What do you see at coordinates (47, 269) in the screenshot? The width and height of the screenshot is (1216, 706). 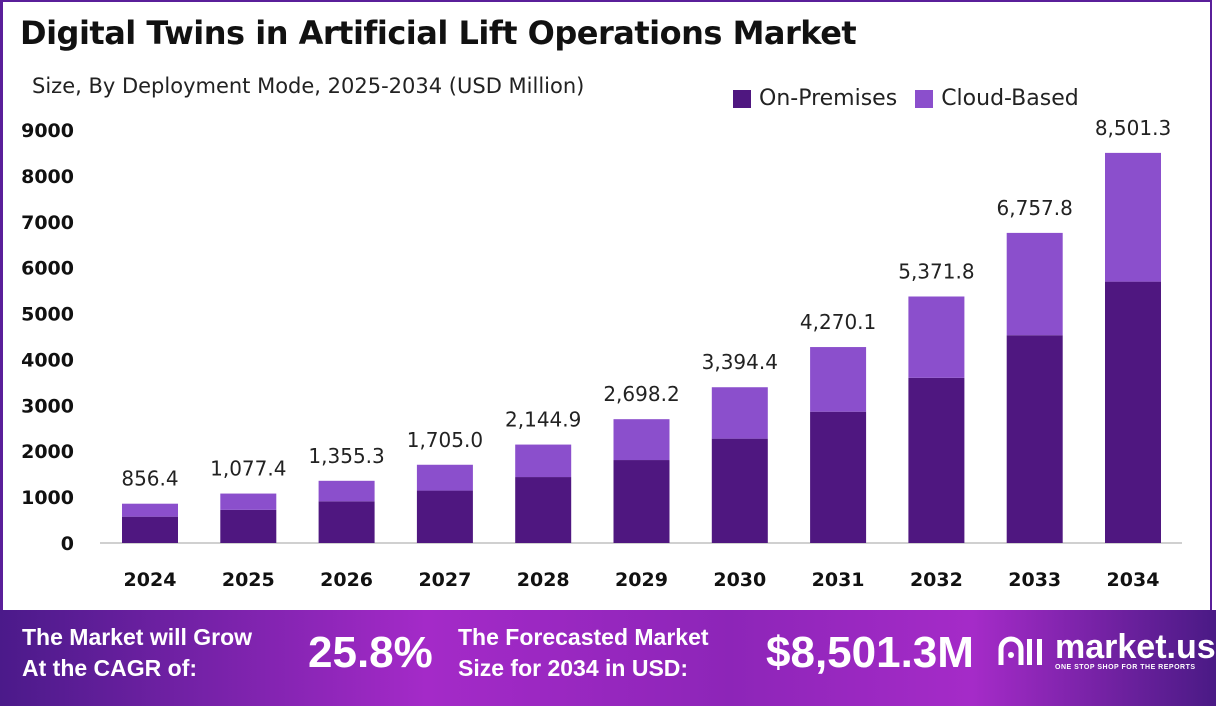 I see `y-tick-label: 6000` at bounding box center [47, 269].